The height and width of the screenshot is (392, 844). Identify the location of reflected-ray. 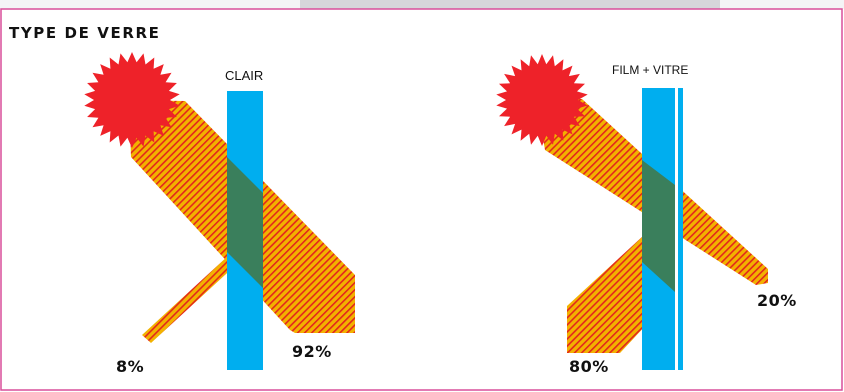
(190, 299).